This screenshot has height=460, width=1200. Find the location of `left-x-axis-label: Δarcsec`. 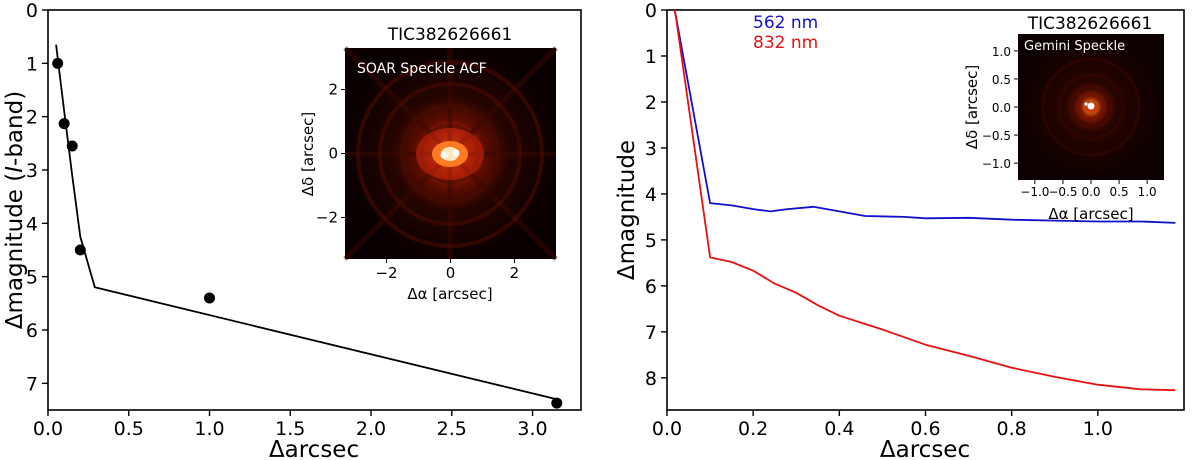

left-x-axis-label: Δarcsec is located at coordinates (314, 448).